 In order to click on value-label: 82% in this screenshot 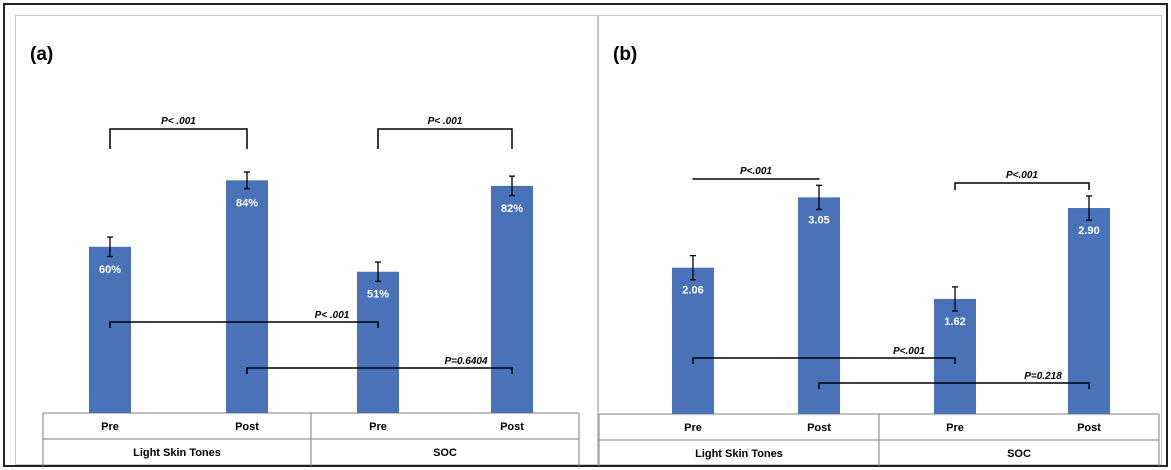, I will do `click(512, 209)`.